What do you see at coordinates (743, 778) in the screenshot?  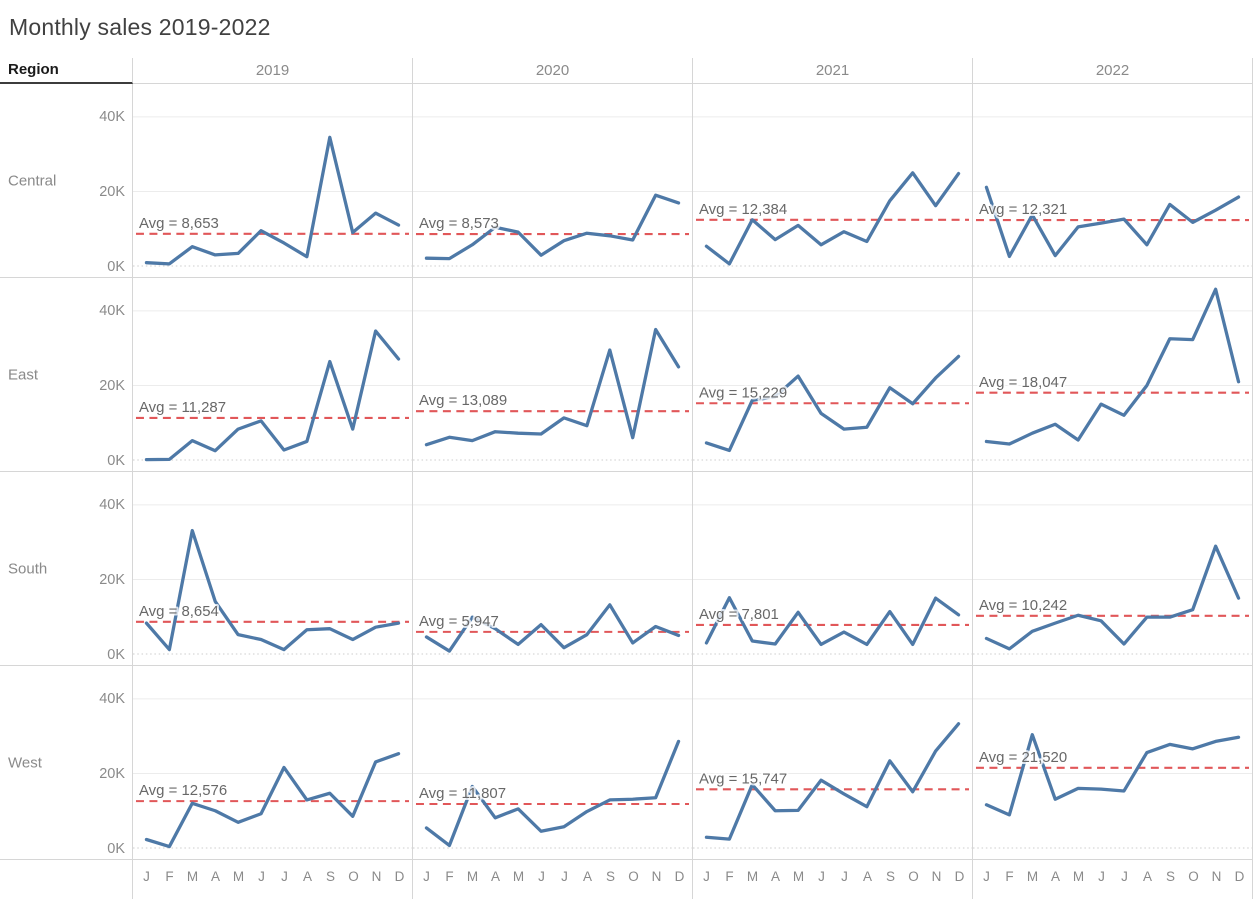 I see `average-label: Avg = 15,747` at bounding box center [743, 778].